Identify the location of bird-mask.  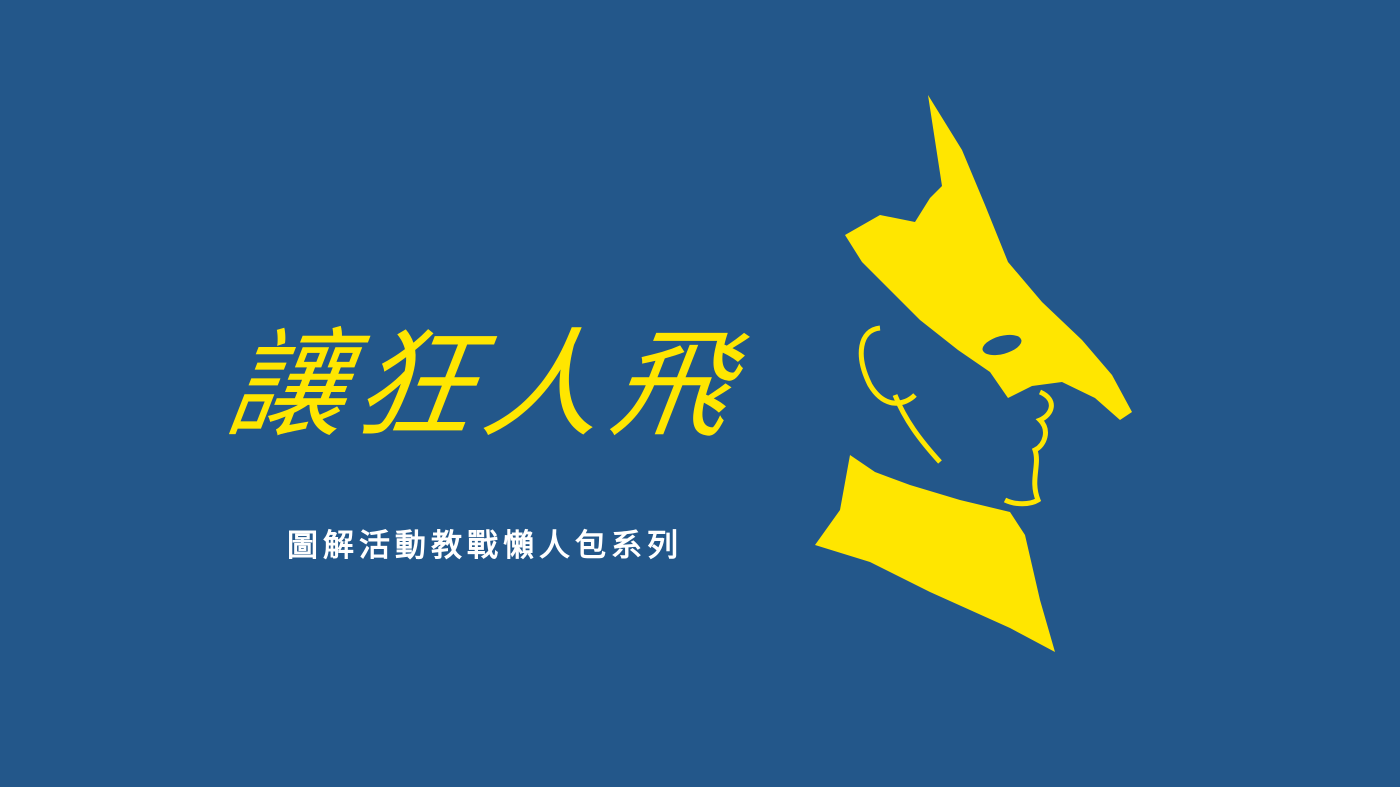
(988, 257).